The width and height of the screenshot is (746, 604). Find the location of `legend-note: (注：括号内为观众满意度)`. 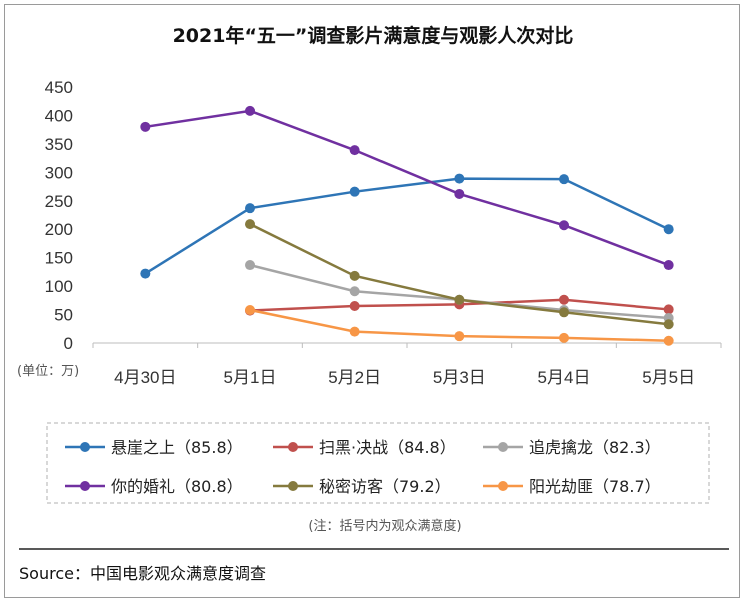

legend-note: (注：括号内为观众满意度) is located at coordinates (384, 526).